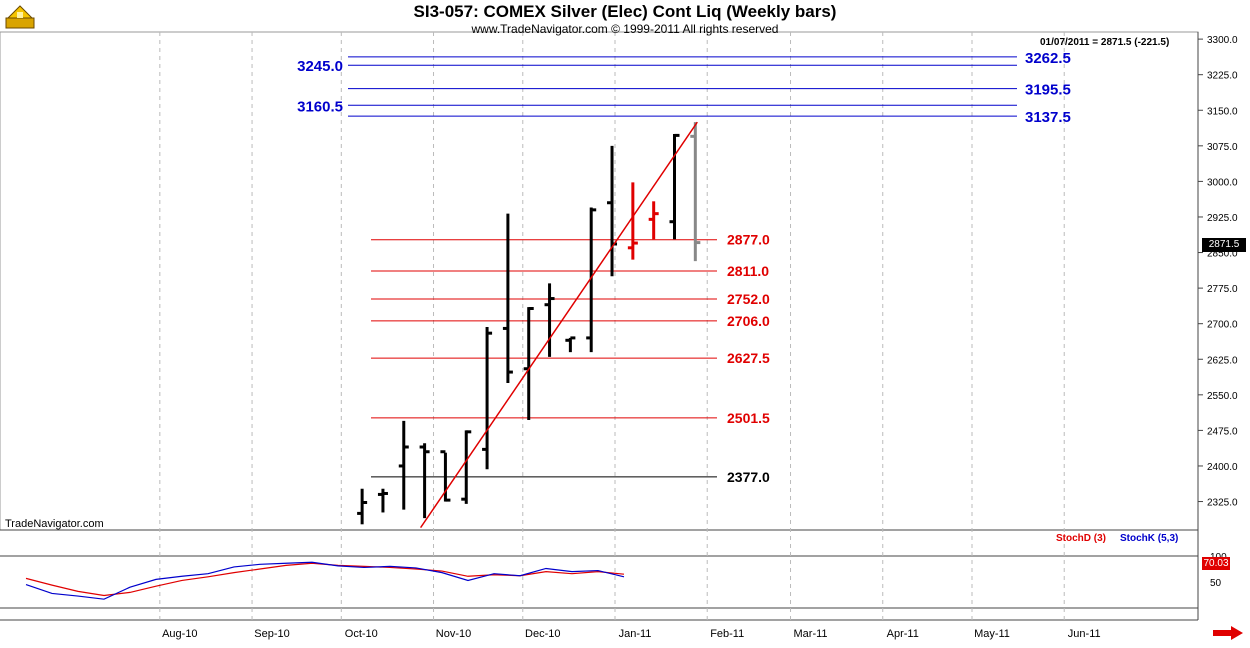 The image size is (1250, 648). I want to click on support-label: 2377.0, so click(748, 477).